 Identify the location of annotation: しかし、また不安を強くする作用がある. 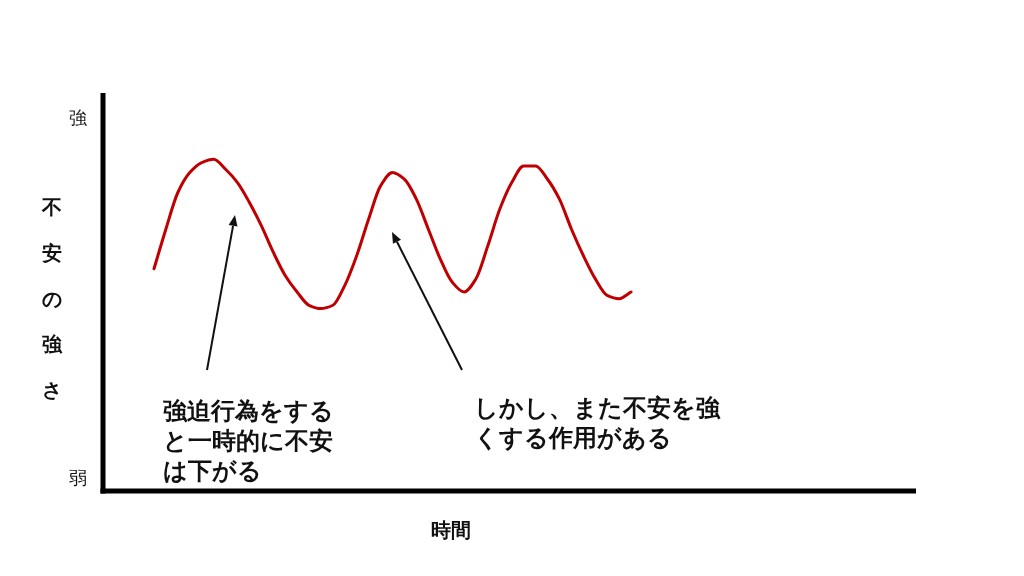
(598, 423).